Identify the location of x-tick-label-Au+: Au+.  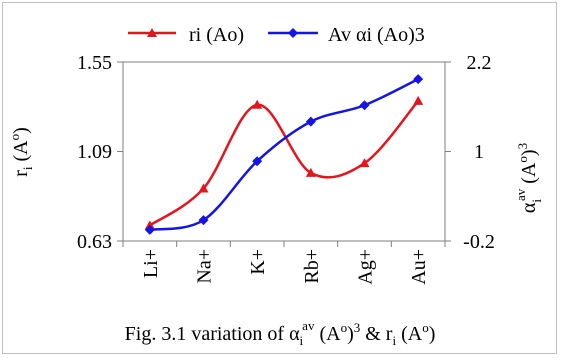
(419, 267).